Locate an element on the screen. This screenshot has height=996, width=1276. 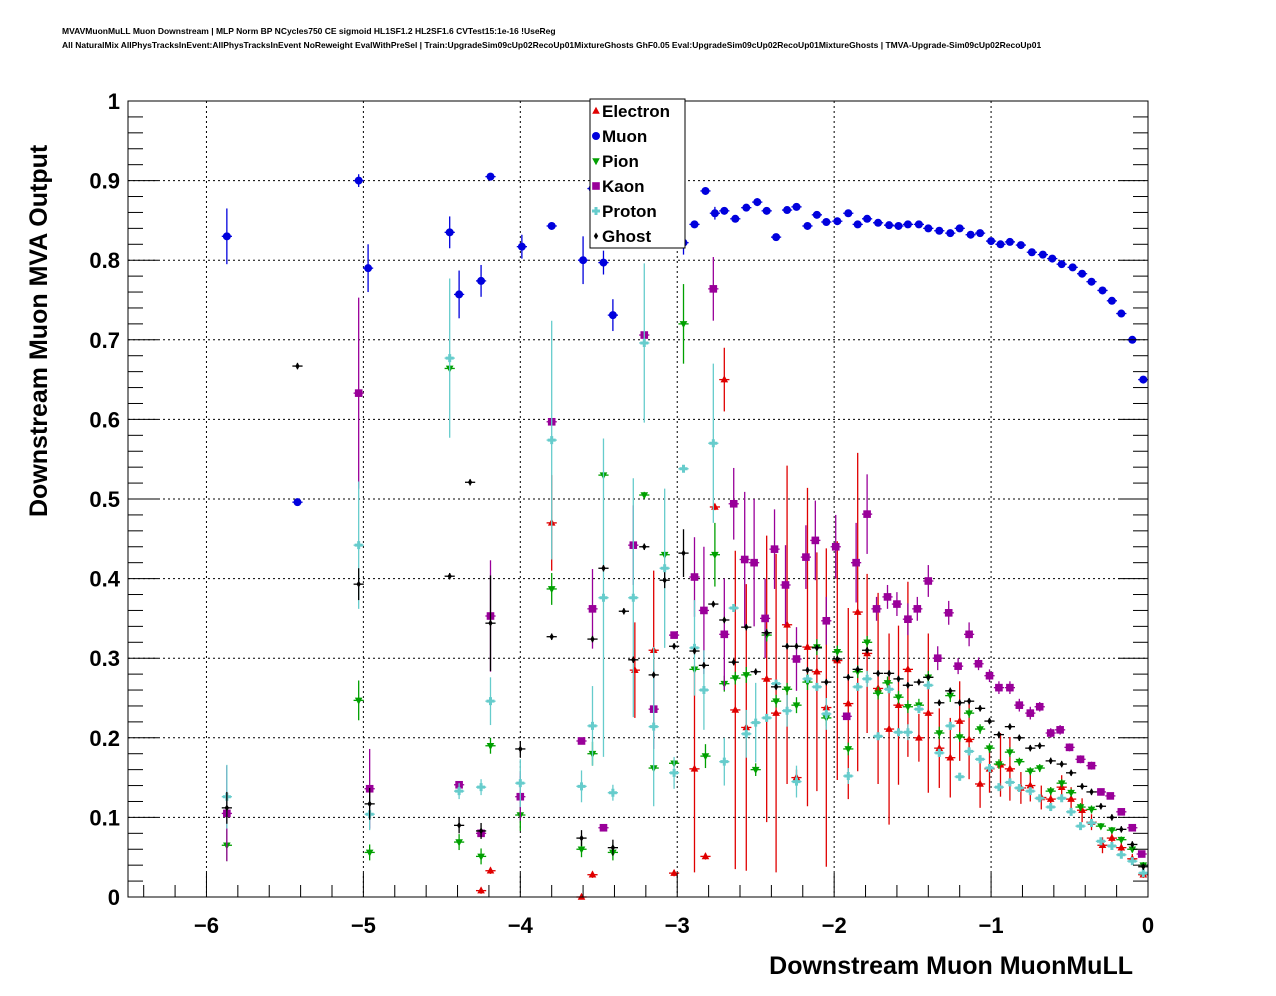
legend: Electron Muon Pion Kaon Proton Ghost is located at coordinates (637, 173).